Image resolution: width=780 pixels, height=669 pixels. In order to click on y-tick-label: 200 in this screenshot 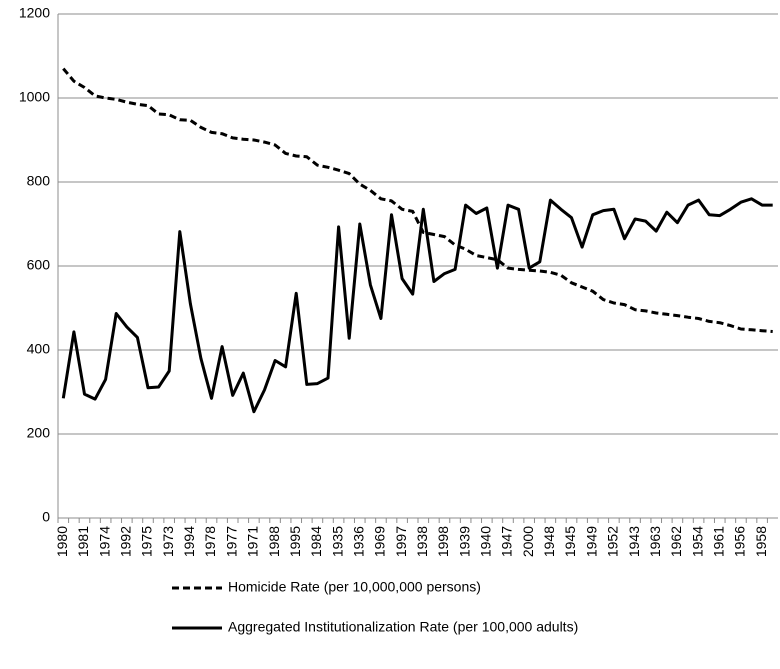, I will do `click(39, 433)`.